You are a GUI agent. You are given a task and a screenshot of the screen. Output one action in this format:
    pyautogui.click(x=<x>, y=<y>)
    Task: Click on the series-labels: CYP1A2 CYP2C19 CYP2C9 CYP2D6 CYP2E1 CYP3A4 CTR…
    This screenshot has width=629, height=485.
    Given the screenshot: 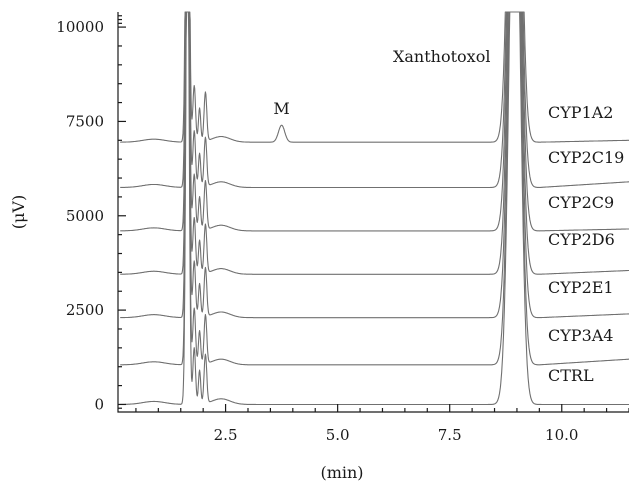 What is the action you would take?
    pyautogui.click(x=586, y=244)
    